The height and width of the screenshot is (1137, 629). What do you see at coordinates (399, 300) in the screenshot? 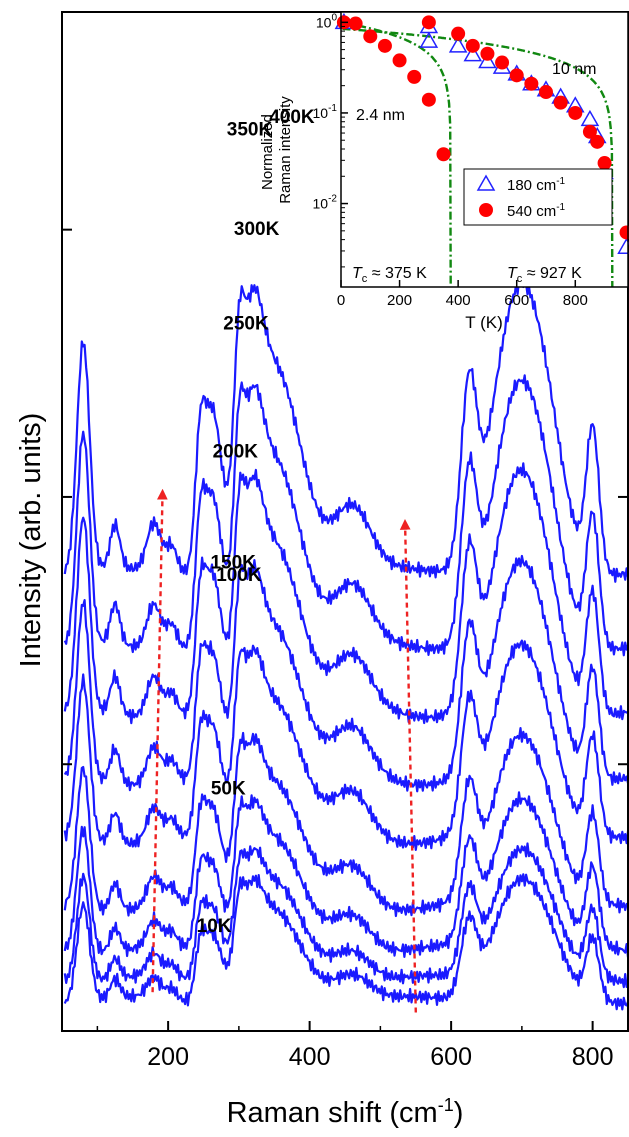
I see `inset-x-tick-label-200: 200` at bounding box center [399, 300].